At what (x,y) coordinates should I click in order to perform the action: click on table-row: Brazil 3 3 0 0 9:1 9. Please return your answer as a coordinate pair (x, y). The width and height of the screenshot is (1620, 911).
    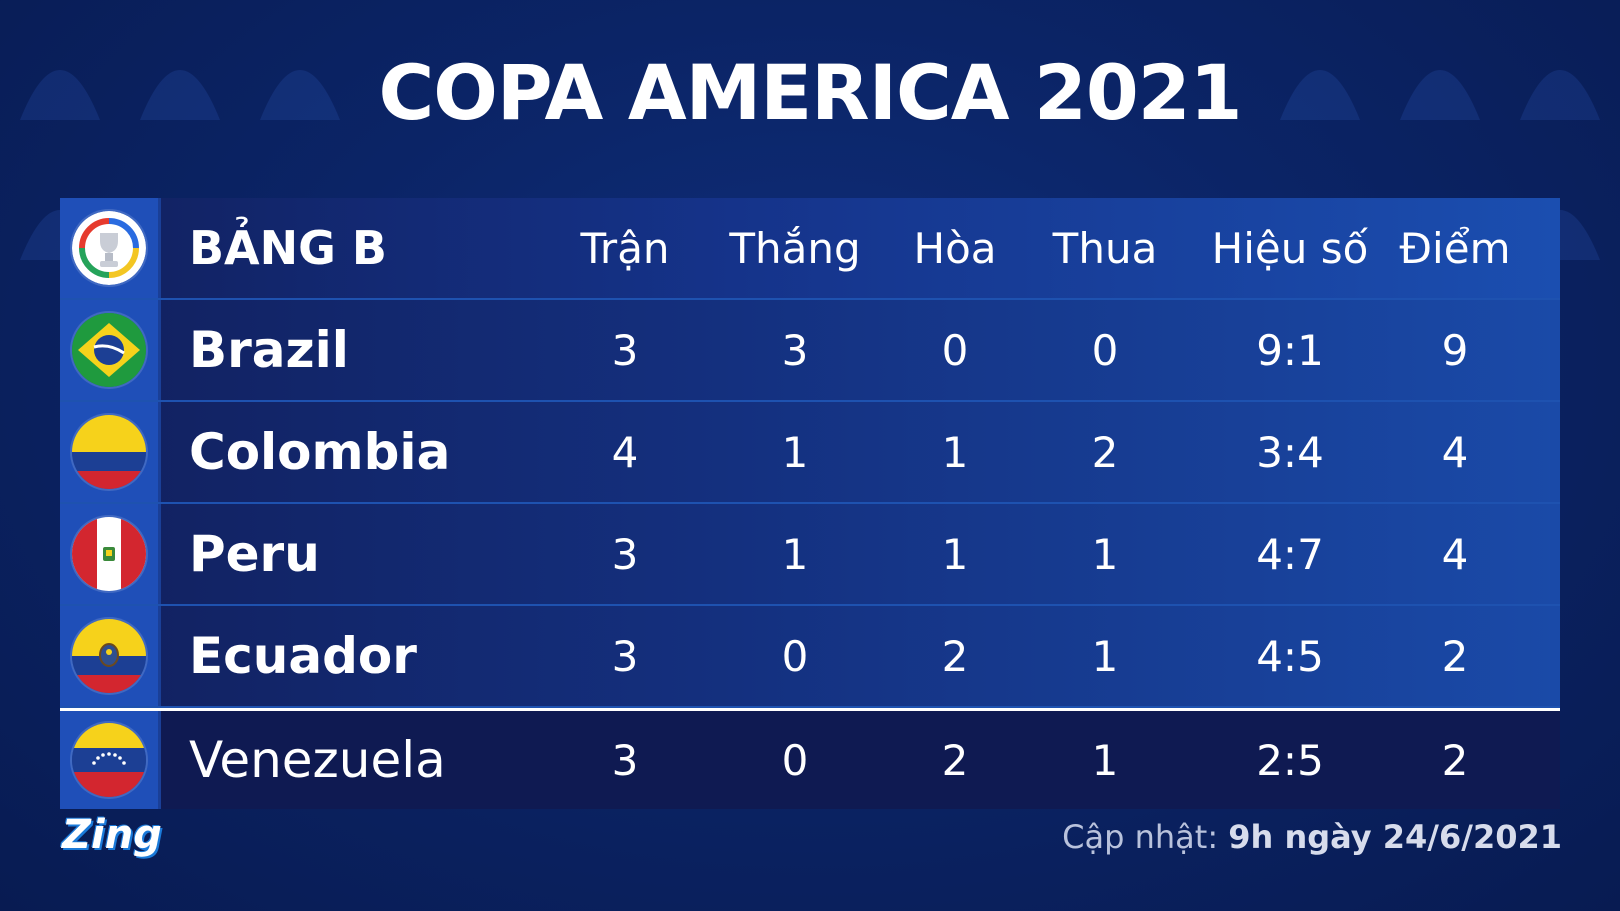
    Looking at the image, I should click on (810, 351).